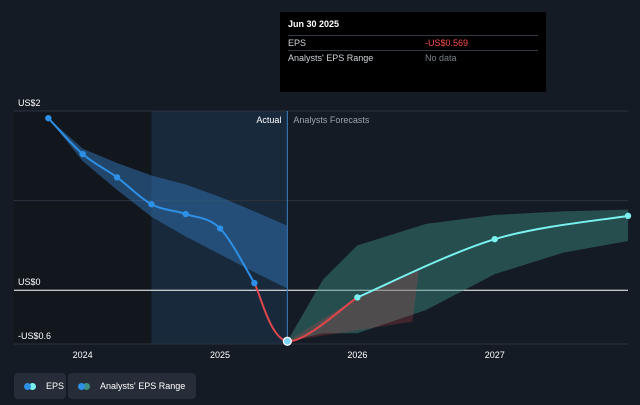 The height and width of the screenshot is (405, 640). I want to click on tooltip-eps-label: EPS, so click(297, 43).